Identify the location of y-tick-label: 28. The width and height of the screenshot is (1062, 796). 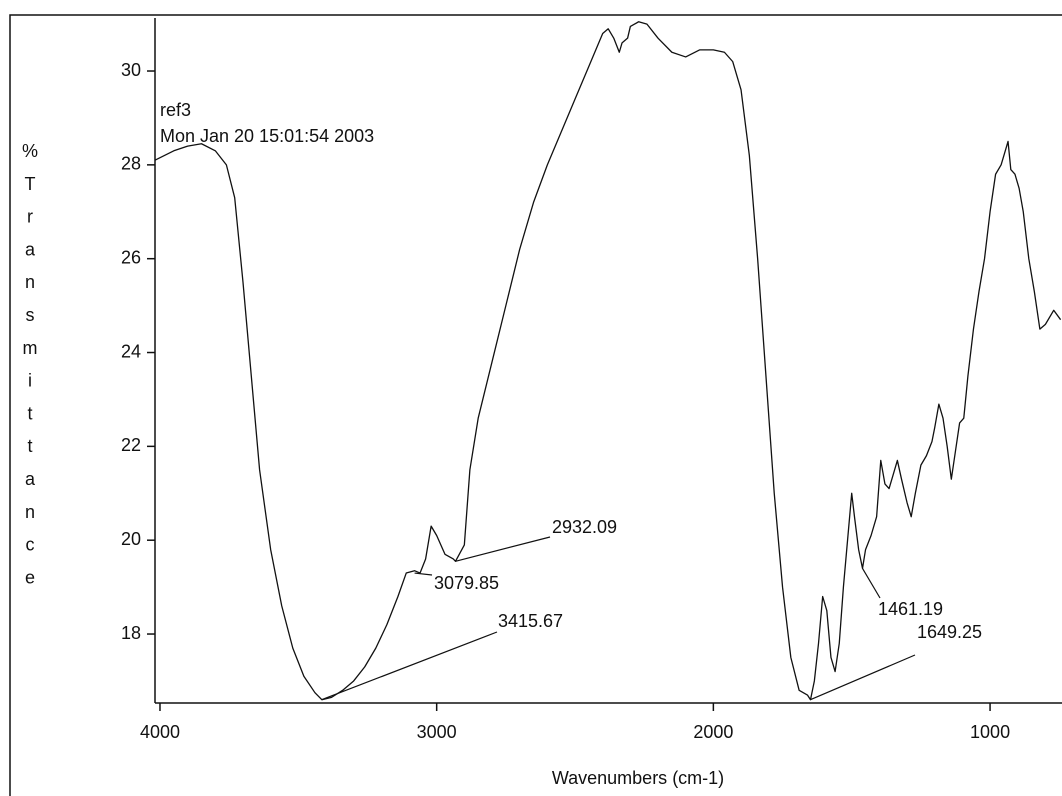
(131, 164).